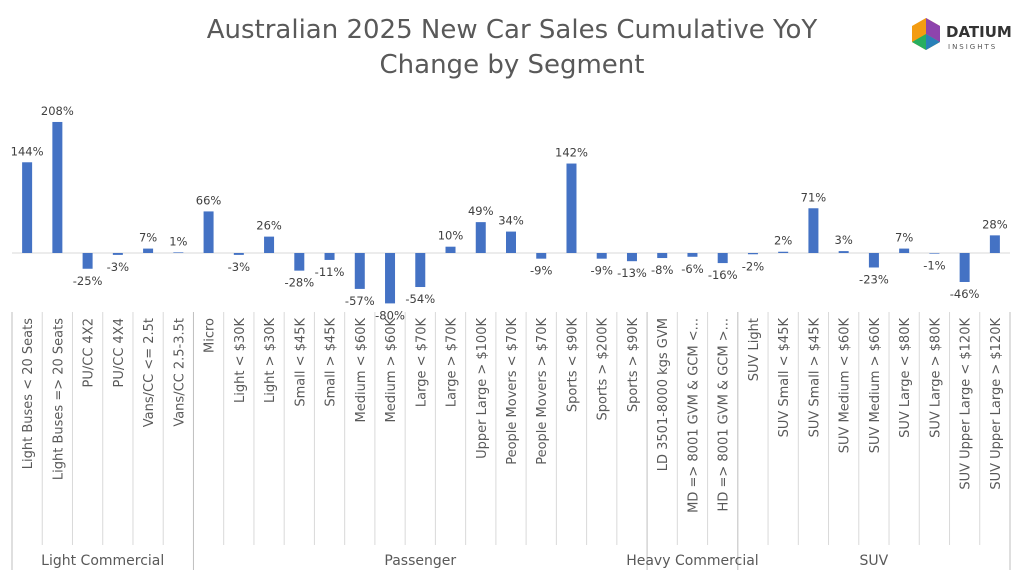  I want to click on x-tick-label: People Movers < $70K, so click(512, 391).